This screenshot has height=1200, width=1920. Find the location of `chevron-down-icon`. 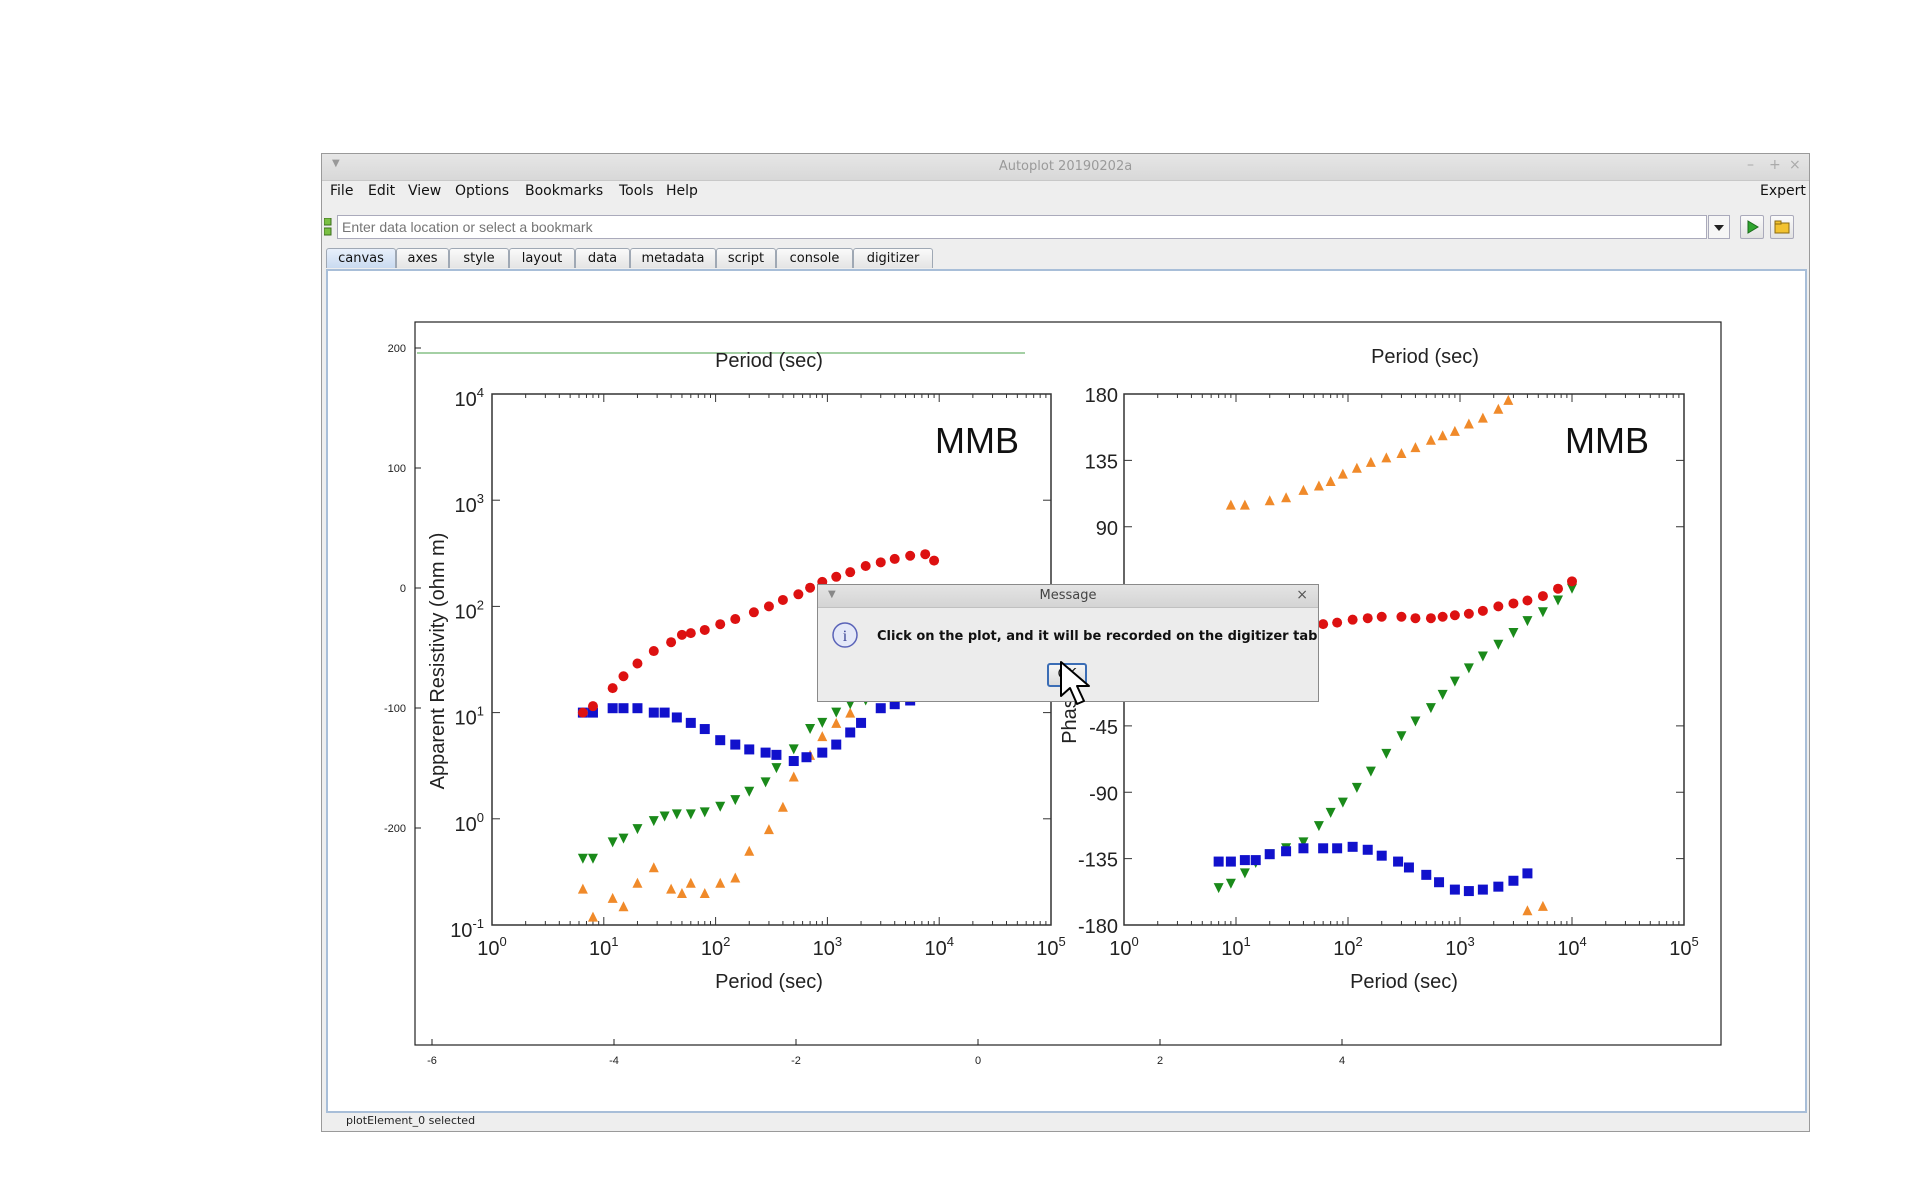

chevron-down-icon is located at coordinates (1719, 228).